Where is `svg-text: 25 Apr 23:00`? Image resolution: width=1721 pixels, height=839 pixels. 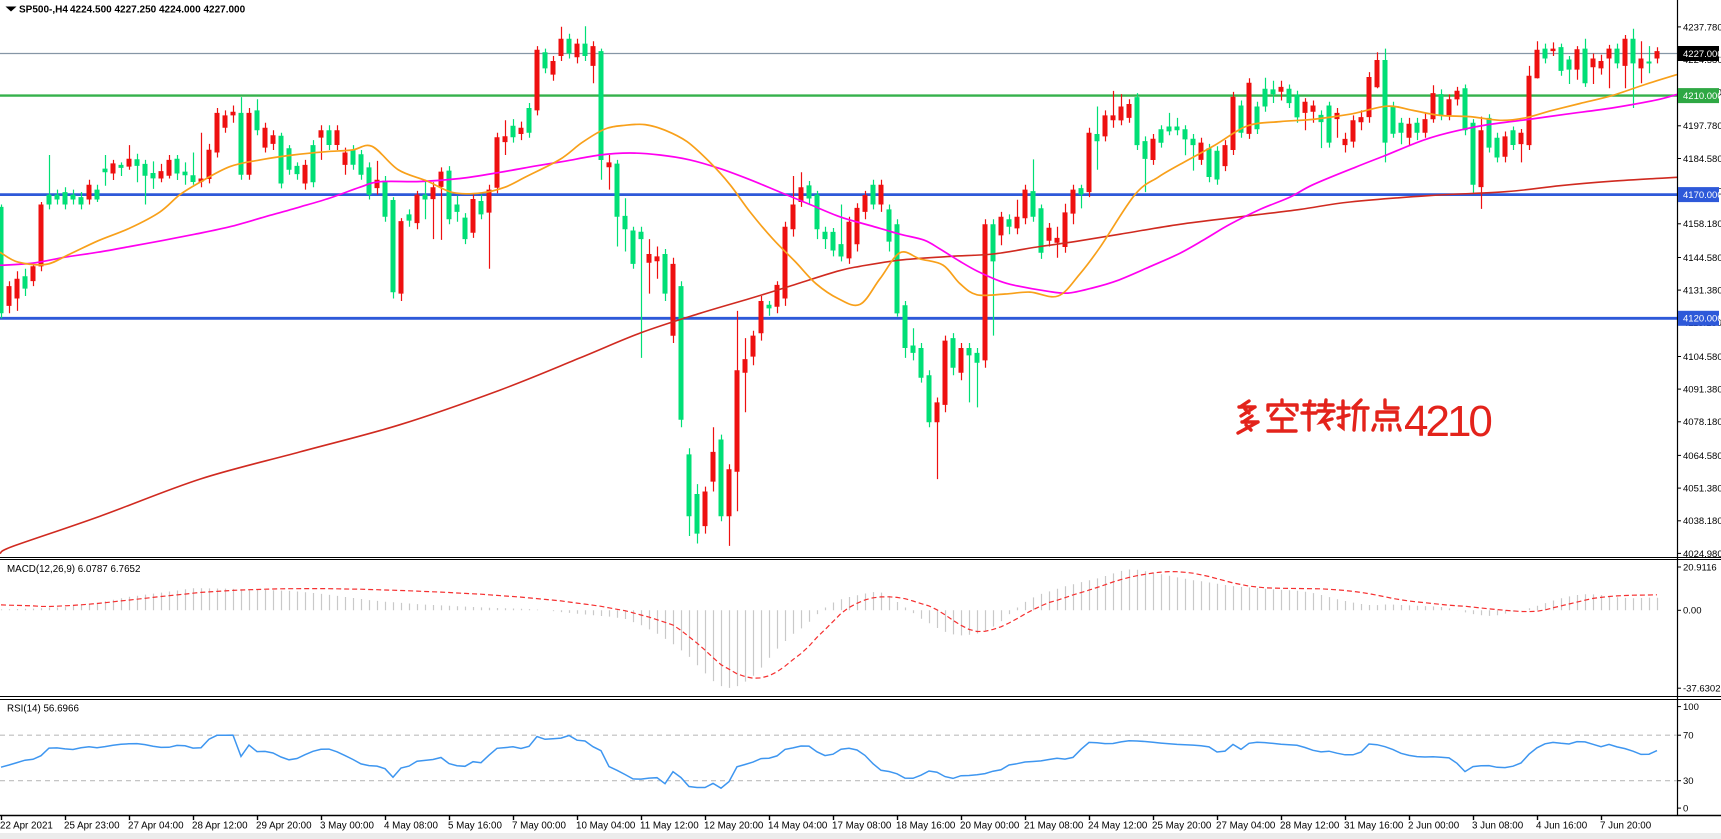
svg-text: 25 Apr 23:00 is located at coordinates (92, 826).